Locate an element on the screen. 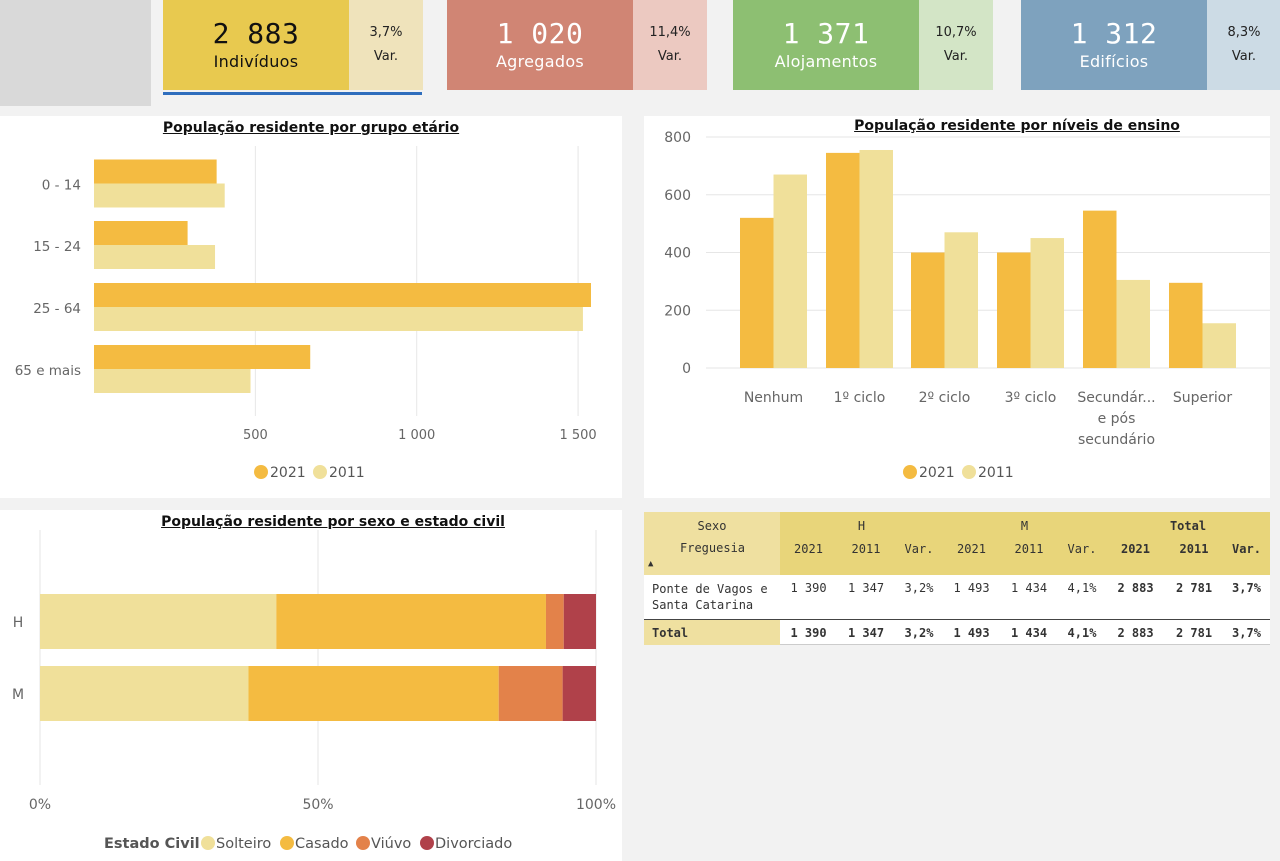 This screenshot has width=1280, height=861. x-tick-label: 1 000 is located at coordinates (416, 435).